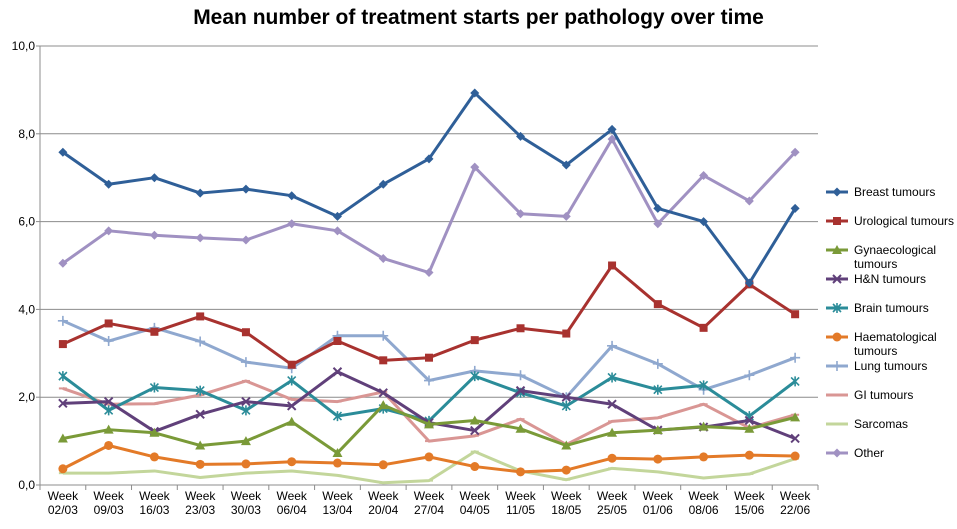 This screenshot has width=957, height=529. I want to click on legend-item: Haematological tumours, so click(881, 344).